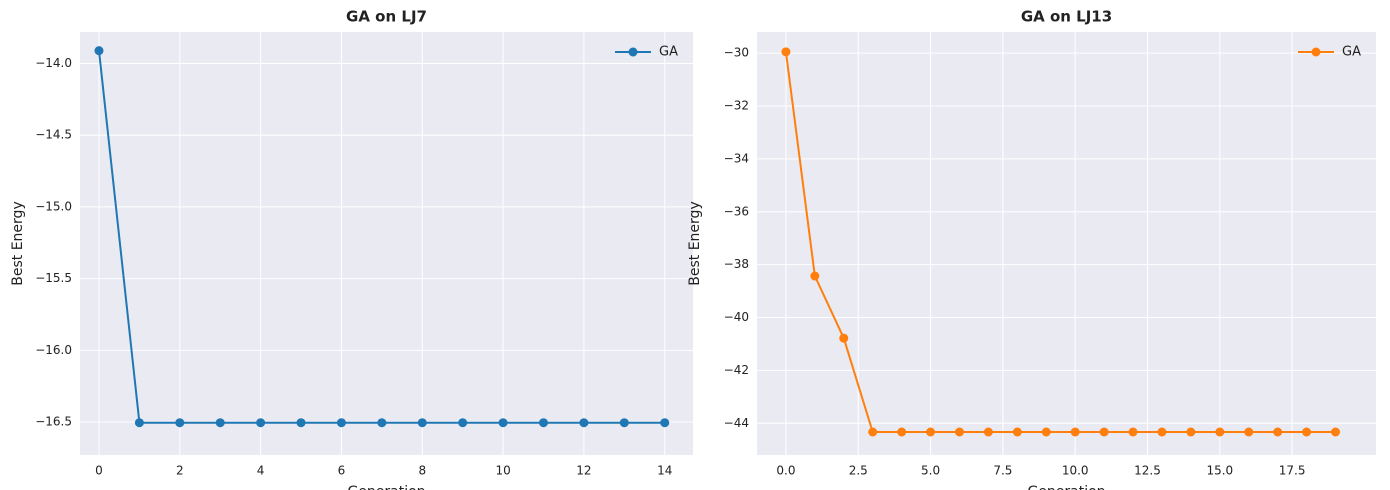  I want to click on y-tick-label: −36, so click(736, 211).